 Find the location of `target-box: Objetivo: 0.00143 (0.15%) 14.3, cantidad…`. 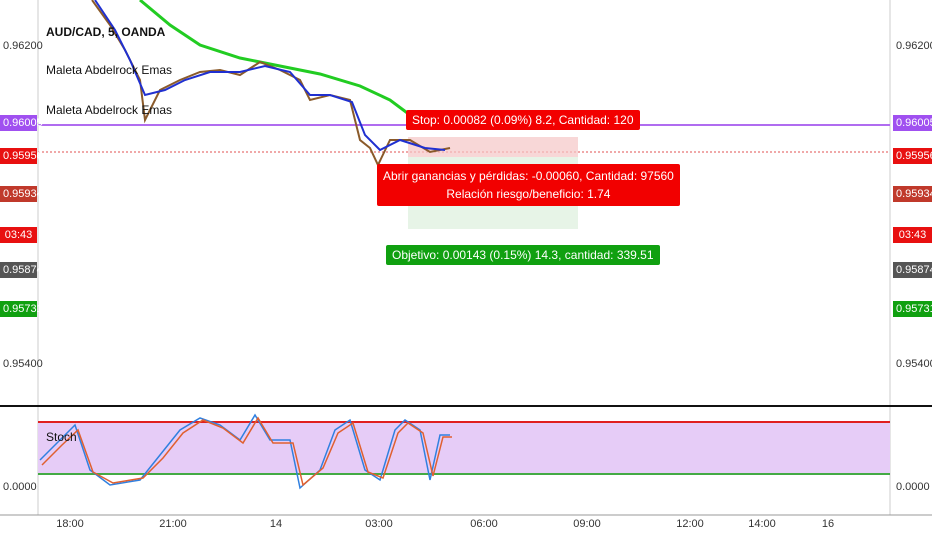

target-box: Objetivo: 0.00143 (0.15%) 14.3, cantidad… is located at coordinates (523, 255).